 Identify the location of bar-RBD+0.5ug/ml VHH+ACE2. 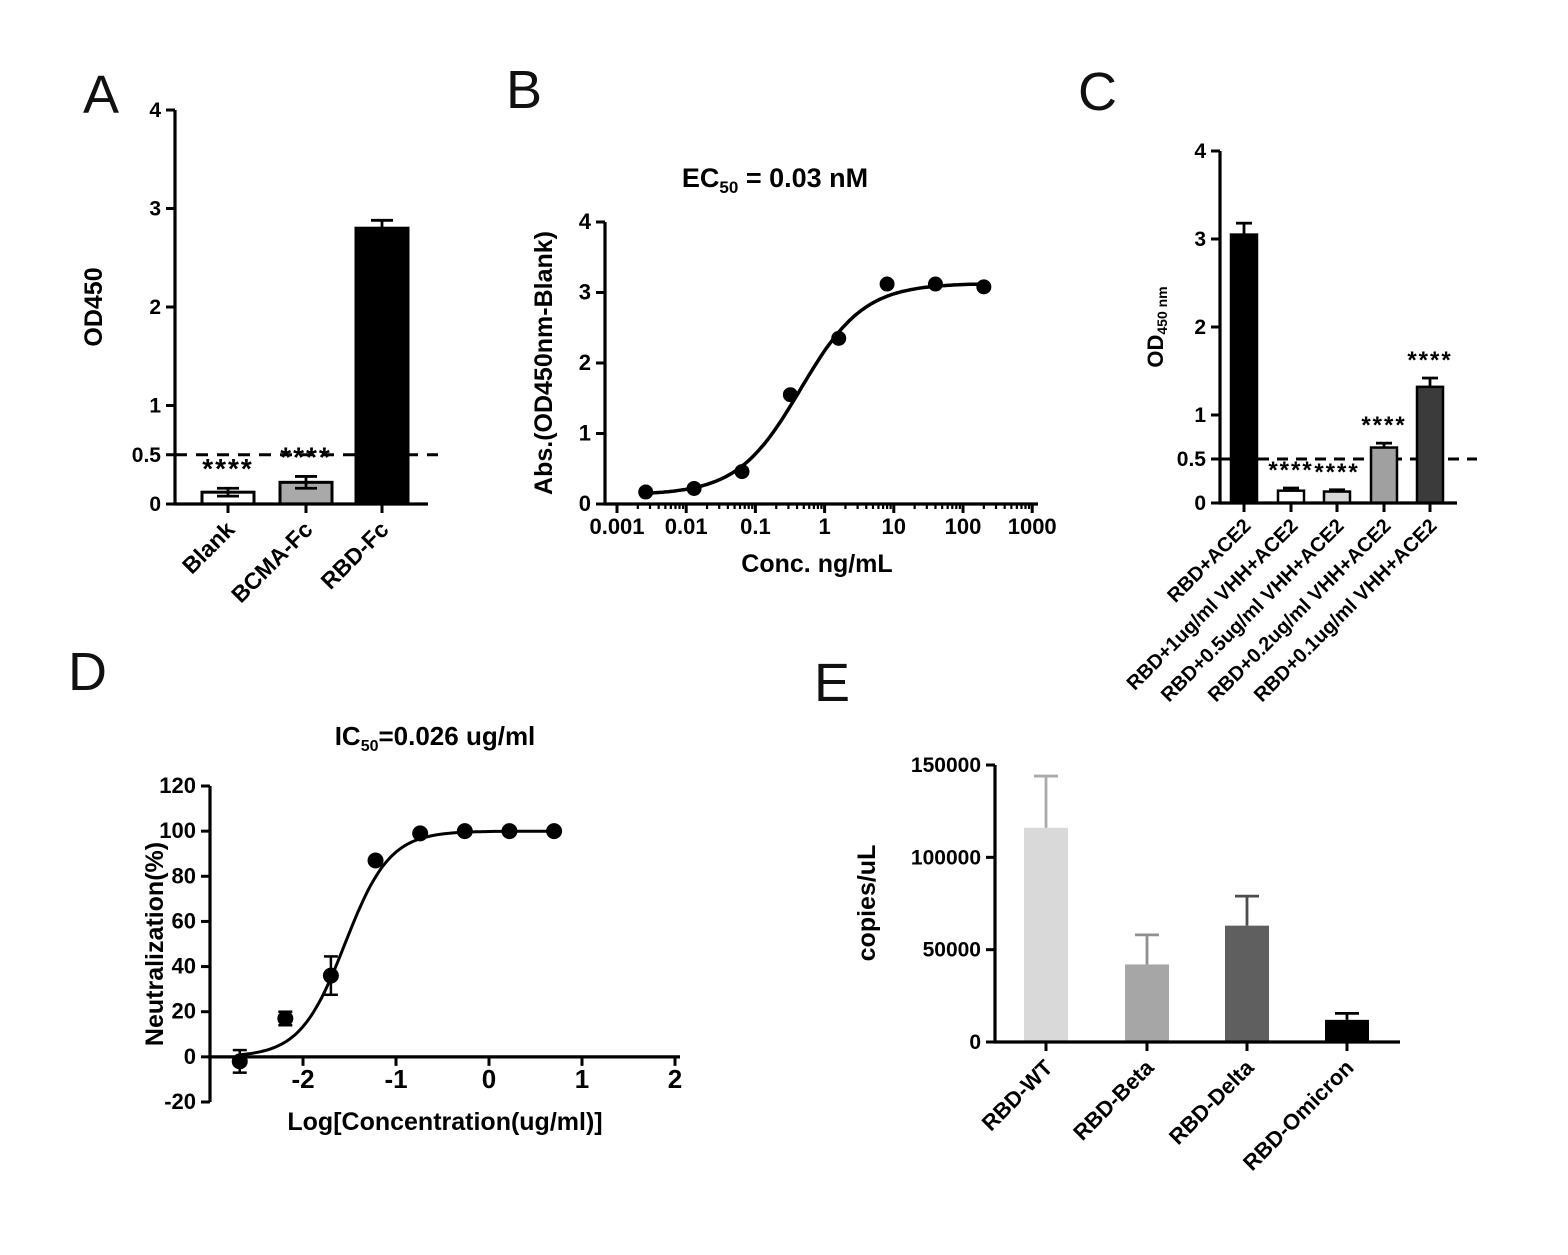
(1337, 497).